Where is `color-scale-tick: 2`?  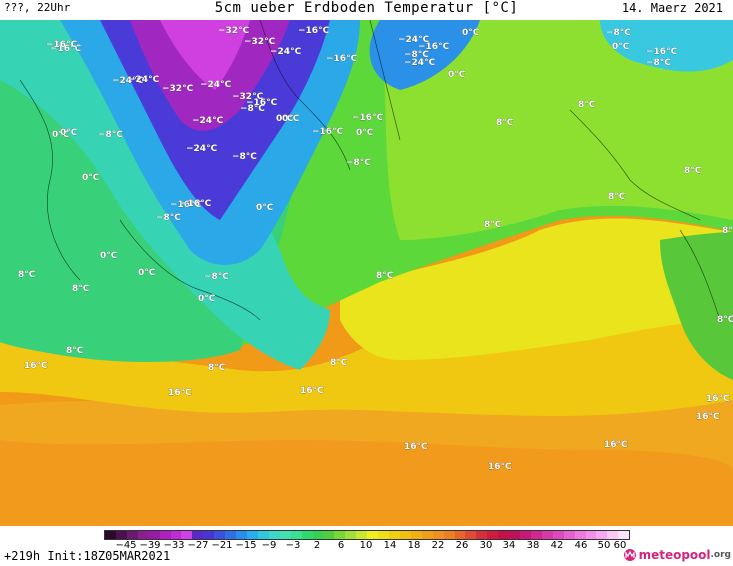
color-scale-tick: 2 is located at coordinates (317, 545).